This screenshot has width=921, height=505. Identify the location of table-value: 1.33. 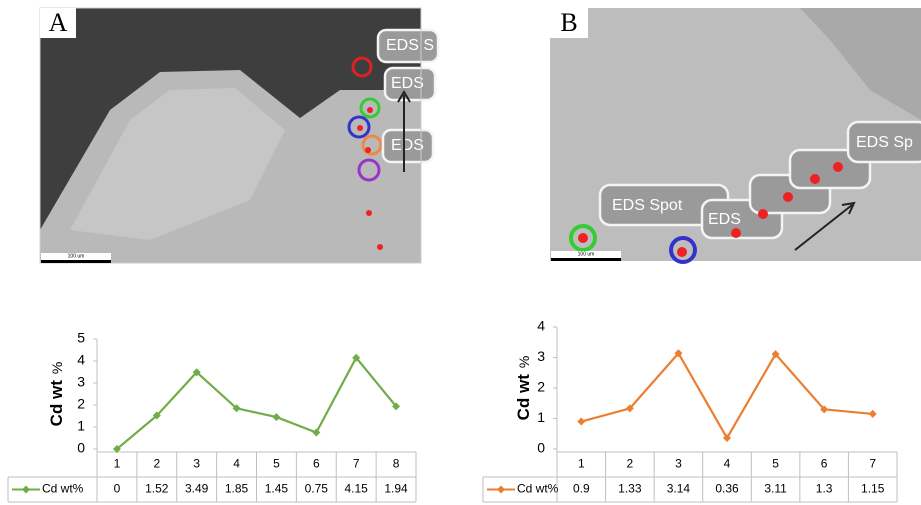
(630, 489).